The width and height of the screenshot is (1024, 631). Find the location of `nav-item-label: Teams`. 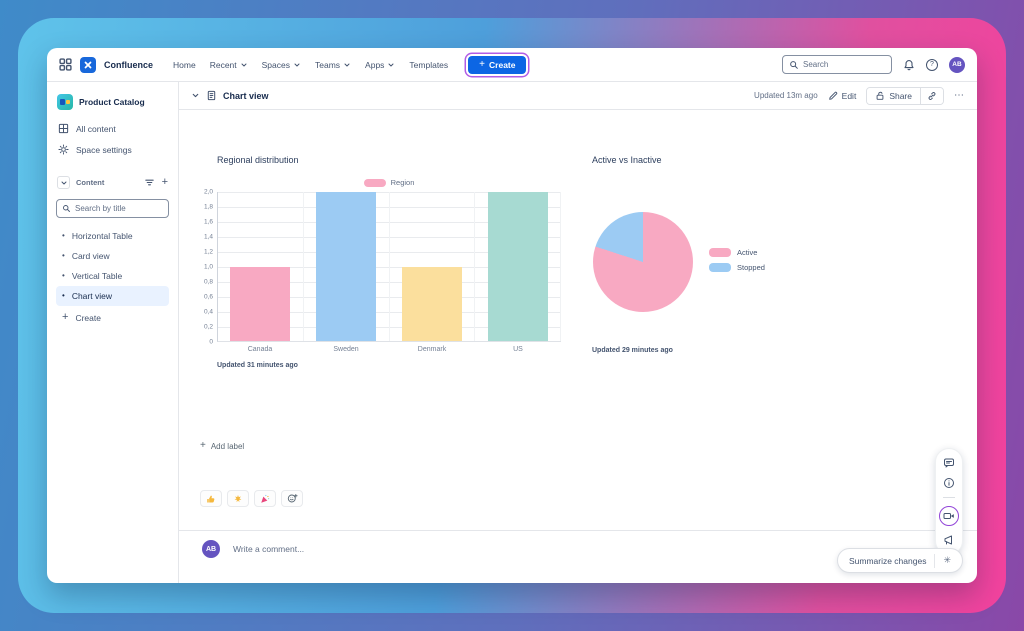

nav-item-label: Teams is located at coordinates (328, 64).